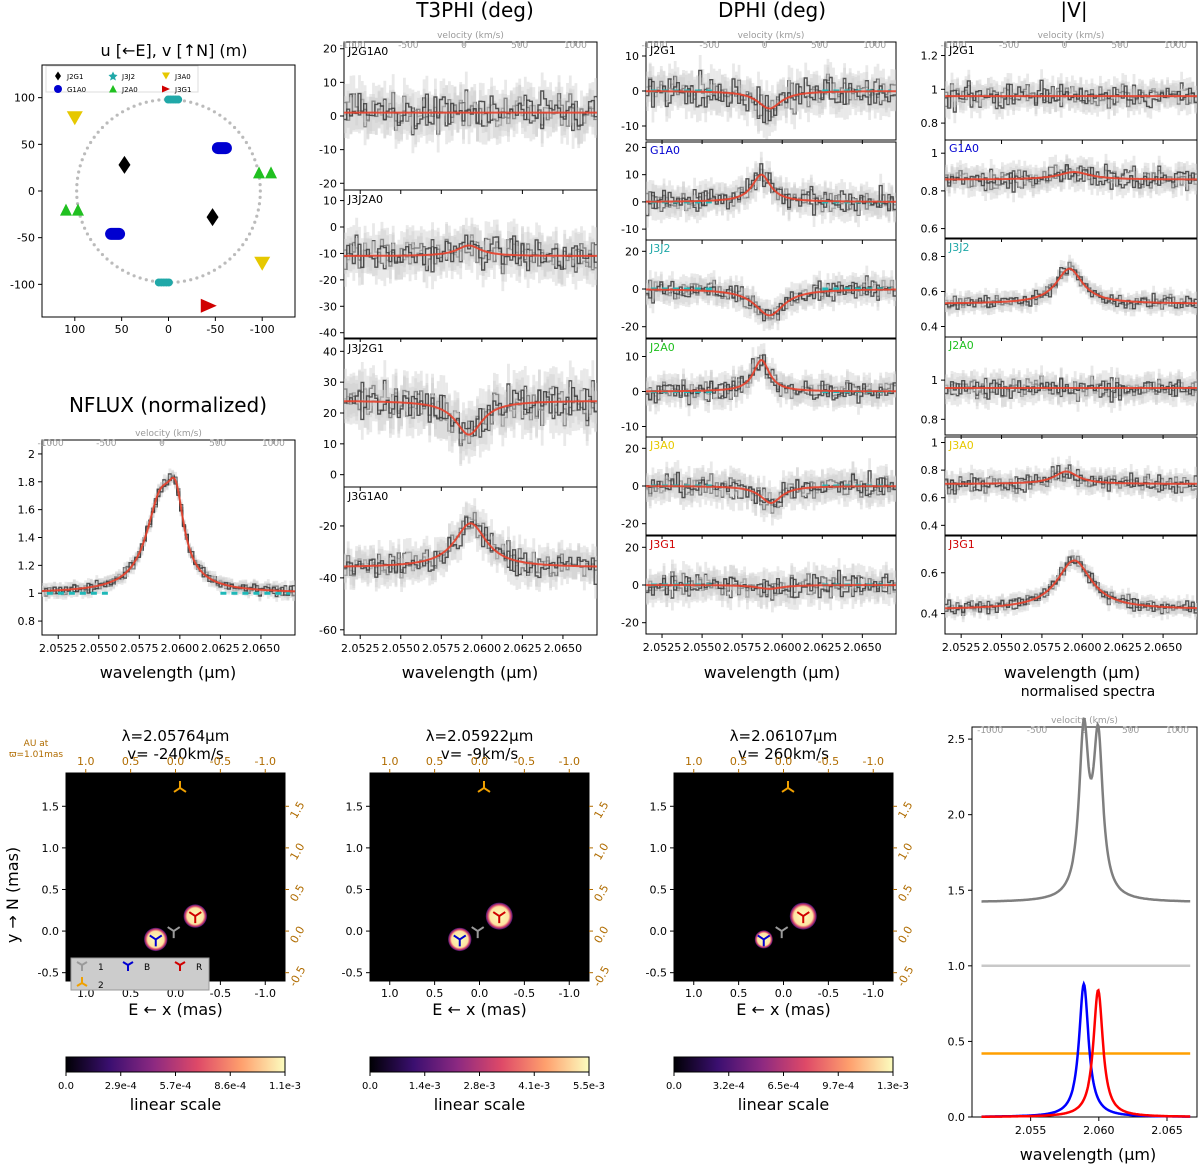  What do you see at coordinates (957, 966) in the screenshot?
I see `spectra-ytick-label: 1.0` at bounding box center [957, 966].